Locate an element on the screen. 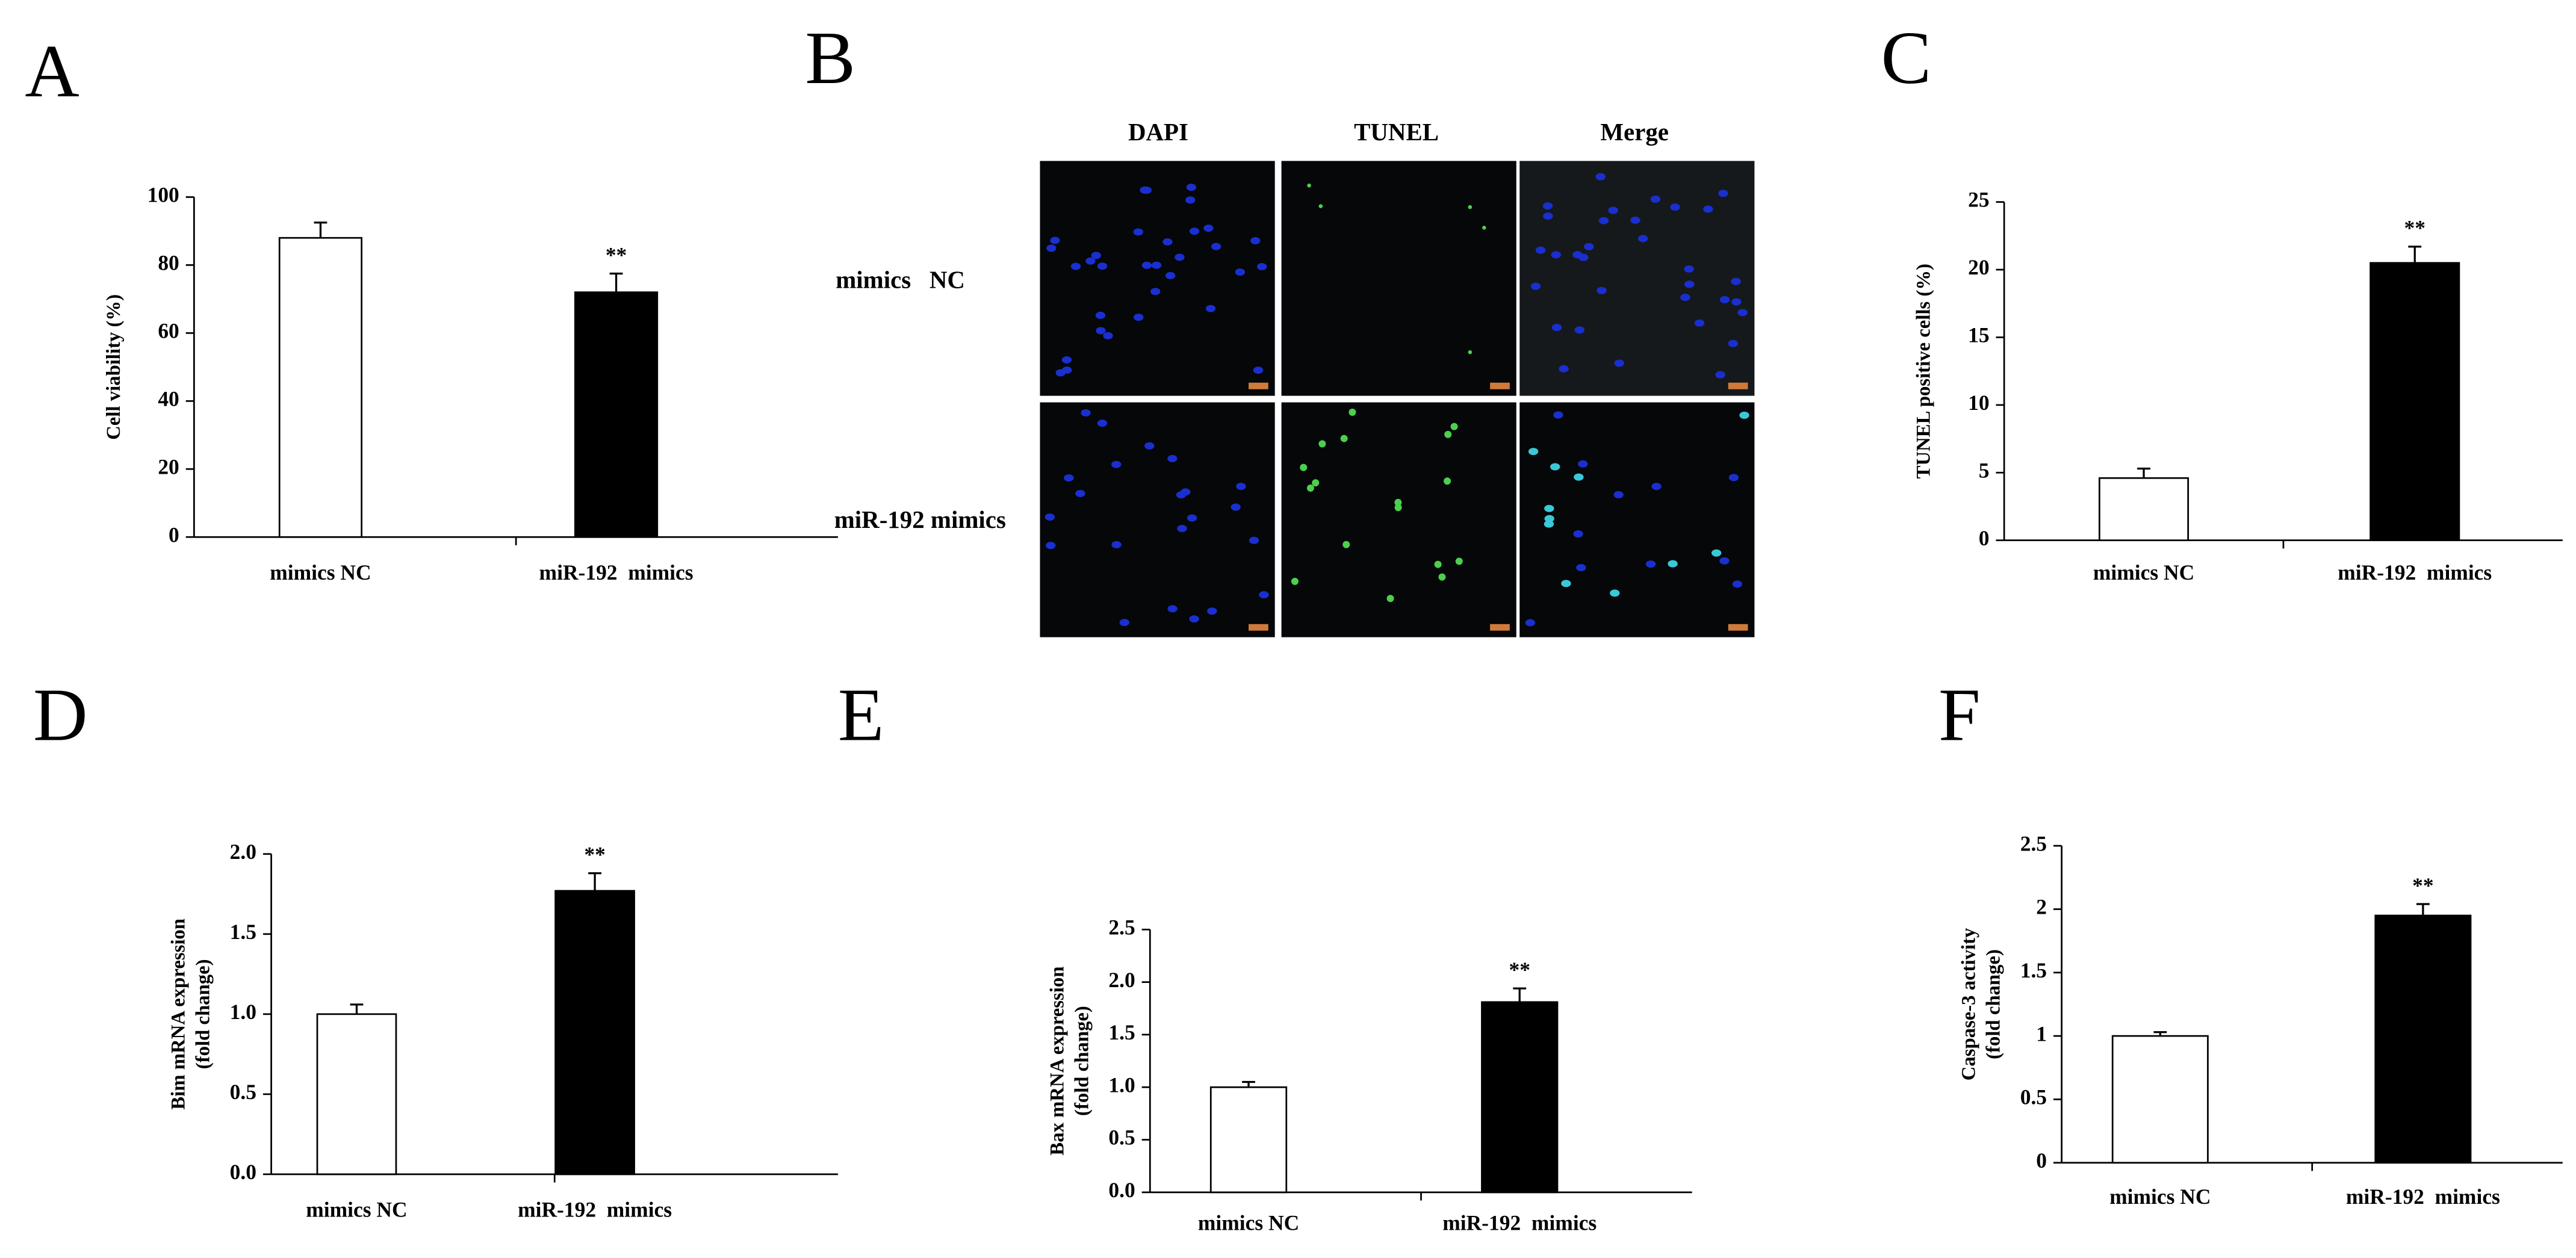 This screenshot has height=1258, width=2576. y-tick-label: 1.5 is located at coordinates (2033, 970).